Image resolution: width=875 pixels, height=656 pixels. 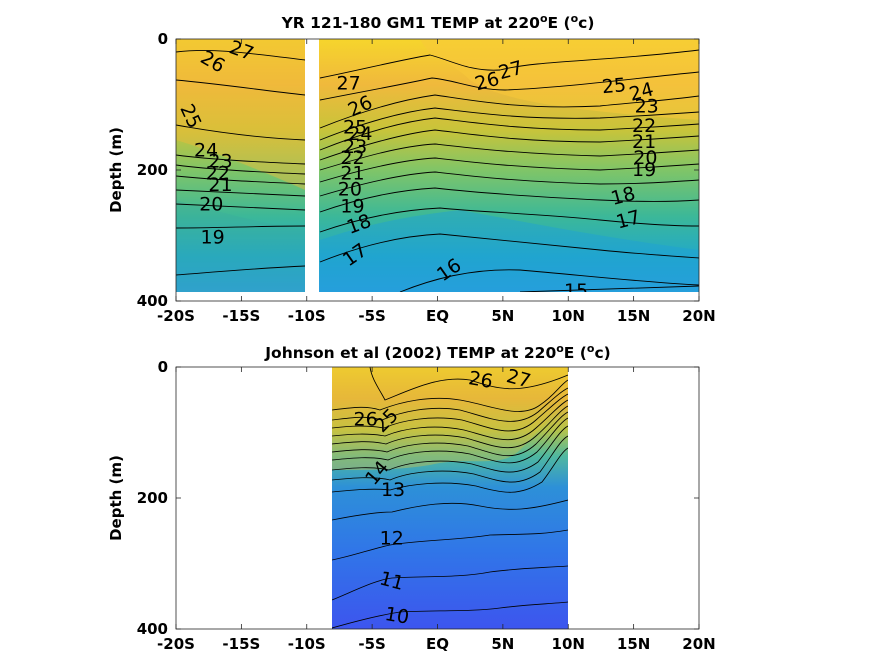 I want to click on panel-top-x-tick-label: -10S, so click(x=307, y=316).